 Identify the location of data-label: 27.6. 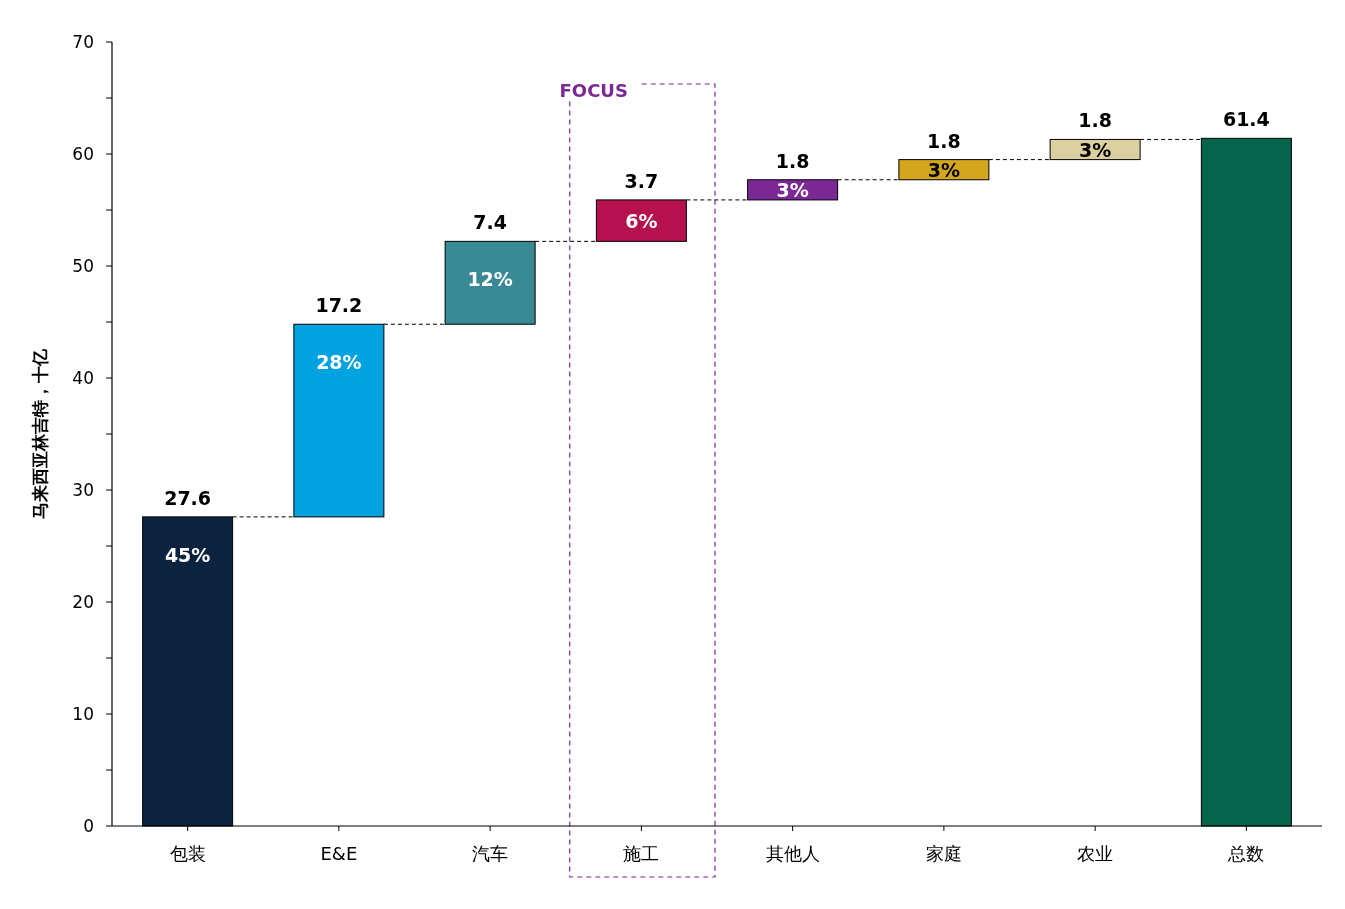
(188, 497).